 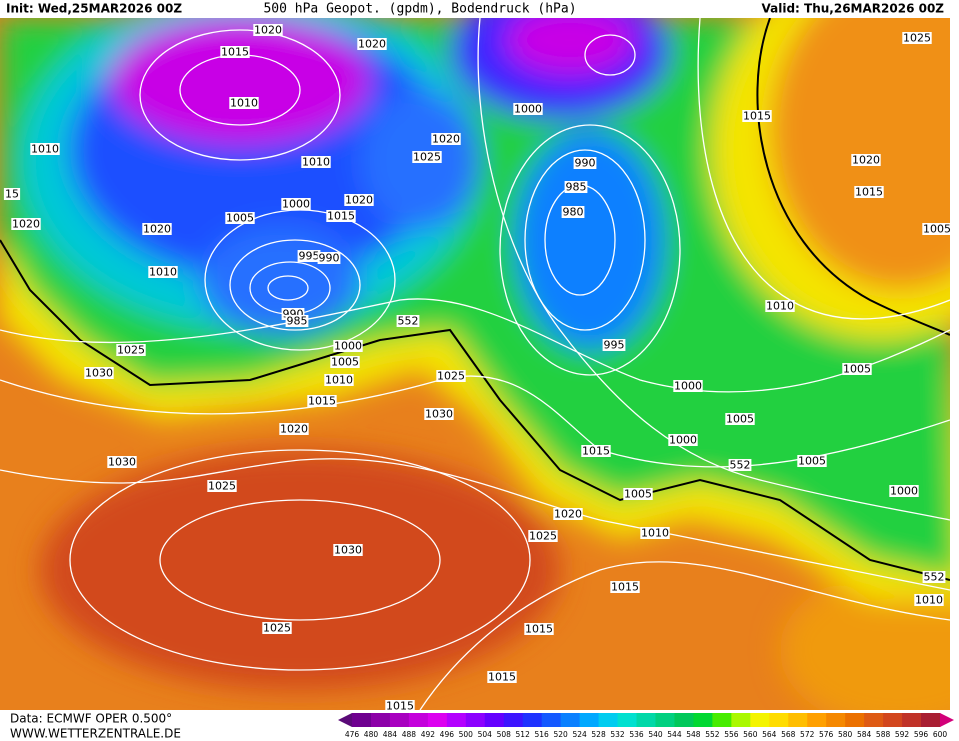 What do you see at coordinates (636, 734) in the screenshot?
I see `colorbar-label: 536` at bounding box center [636, 734].